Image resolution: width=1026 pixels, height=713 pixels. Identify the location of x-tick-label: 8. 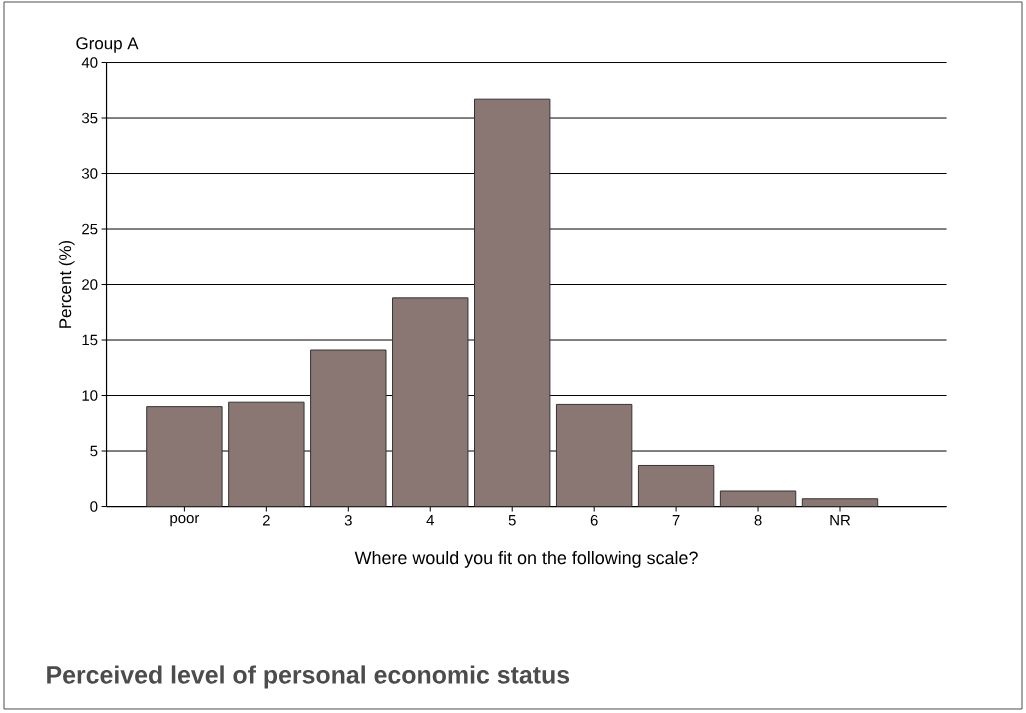
(758, 520).